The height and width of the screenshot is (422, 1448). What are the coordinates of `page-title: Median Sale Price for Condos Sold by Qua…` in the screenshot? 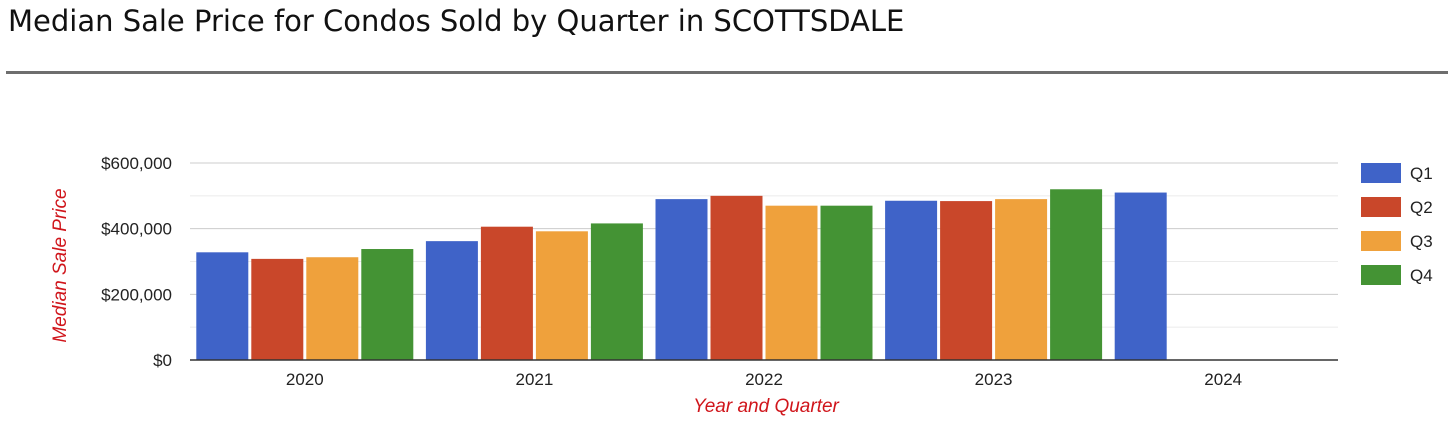 It's located at (456, 21).